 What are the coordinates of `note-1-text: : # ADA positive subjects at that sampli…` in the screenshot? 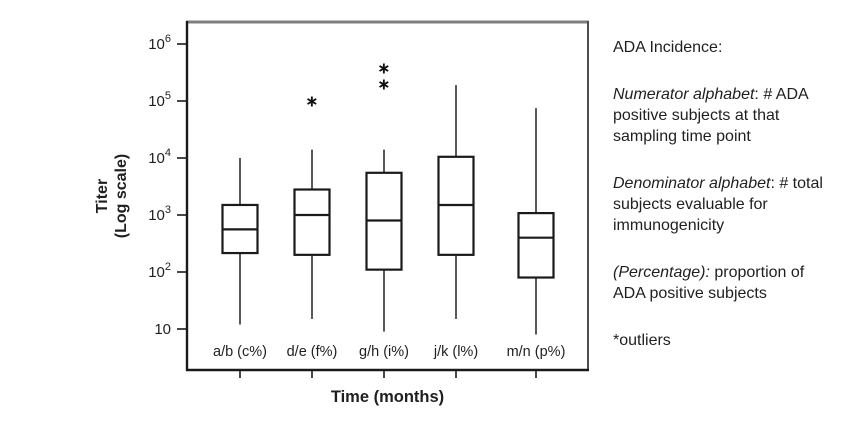 It's located at (710, 115).